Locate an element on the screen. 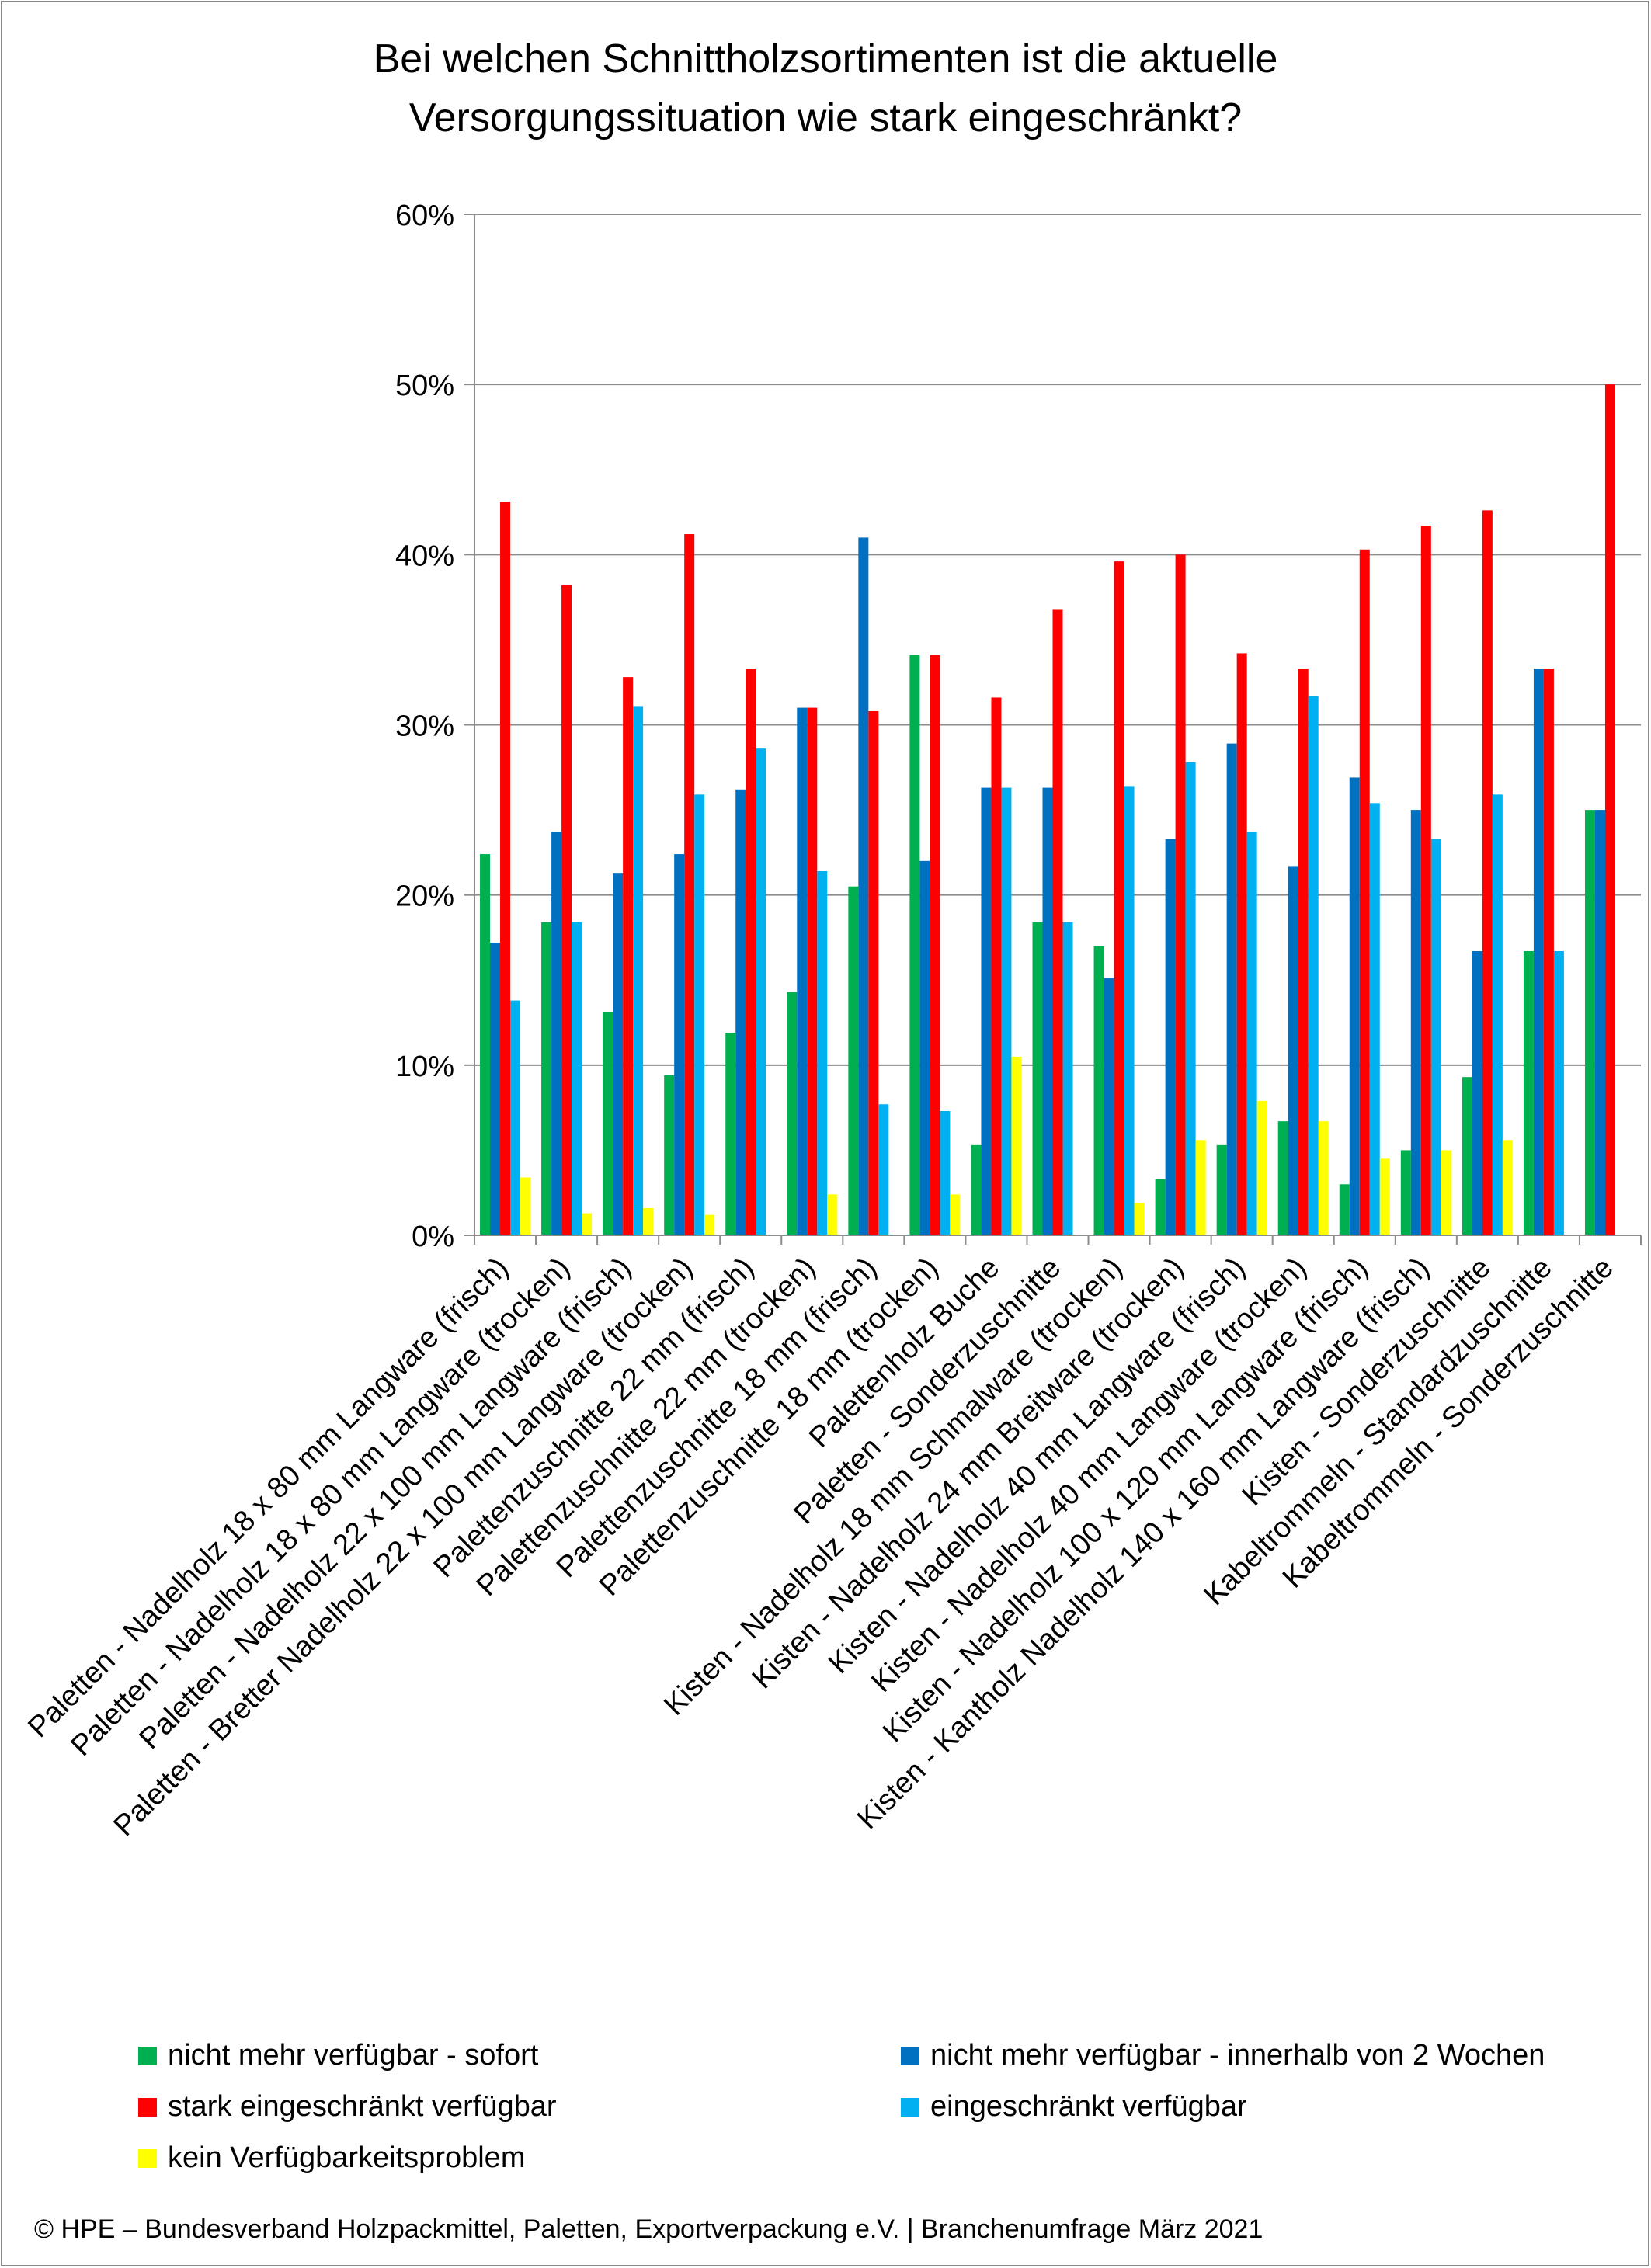 This screenshot has height=2268, width=1651. y-tick-label: 10% is located at coordinates (424, 1067).